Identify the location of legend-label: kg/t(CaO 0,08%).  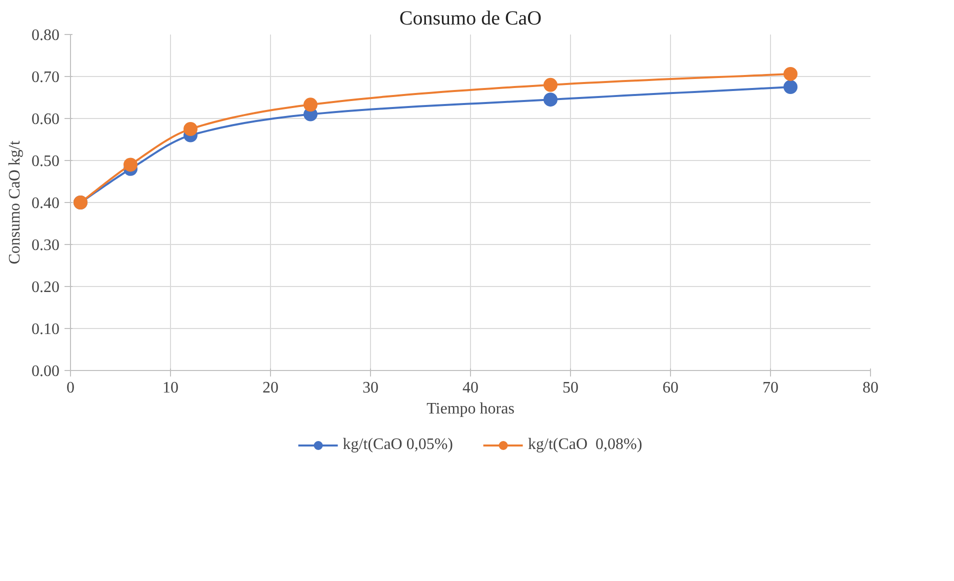
(585, 445).